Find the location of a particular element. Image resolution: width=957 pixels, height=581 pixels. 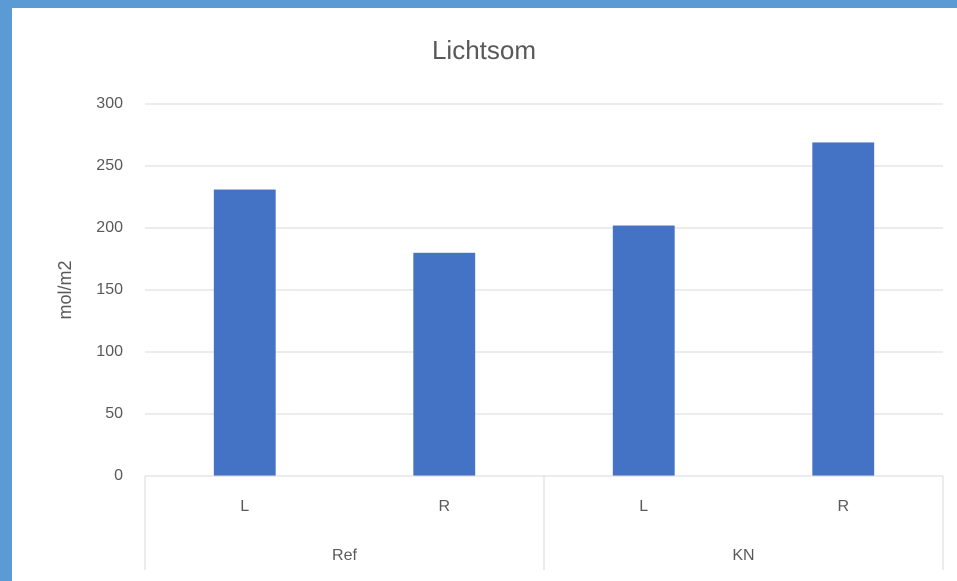

y-tick-label: 0 is located at coordinates (118, 475).